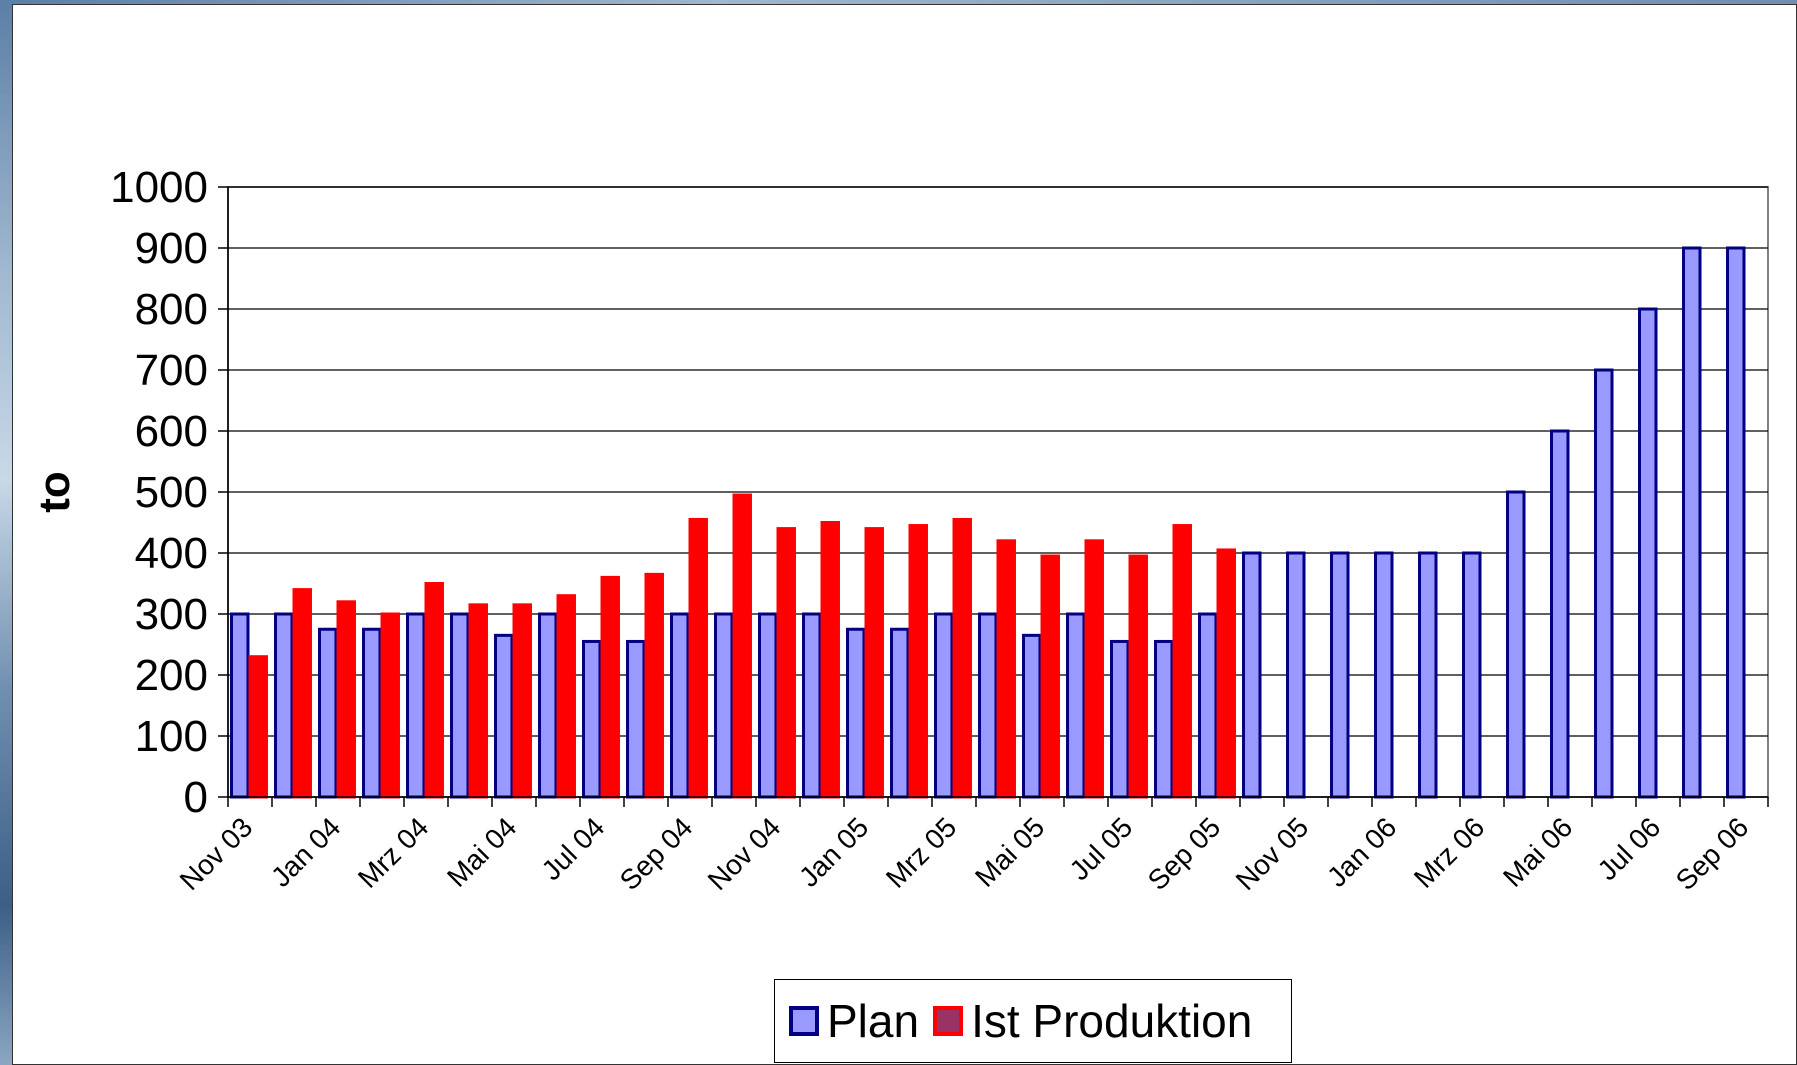 This screenshot has height=1065, width=1797. Describe the element at coordinates (54, 492) in the screenshot. I see `y-axis-label: to` at that location.